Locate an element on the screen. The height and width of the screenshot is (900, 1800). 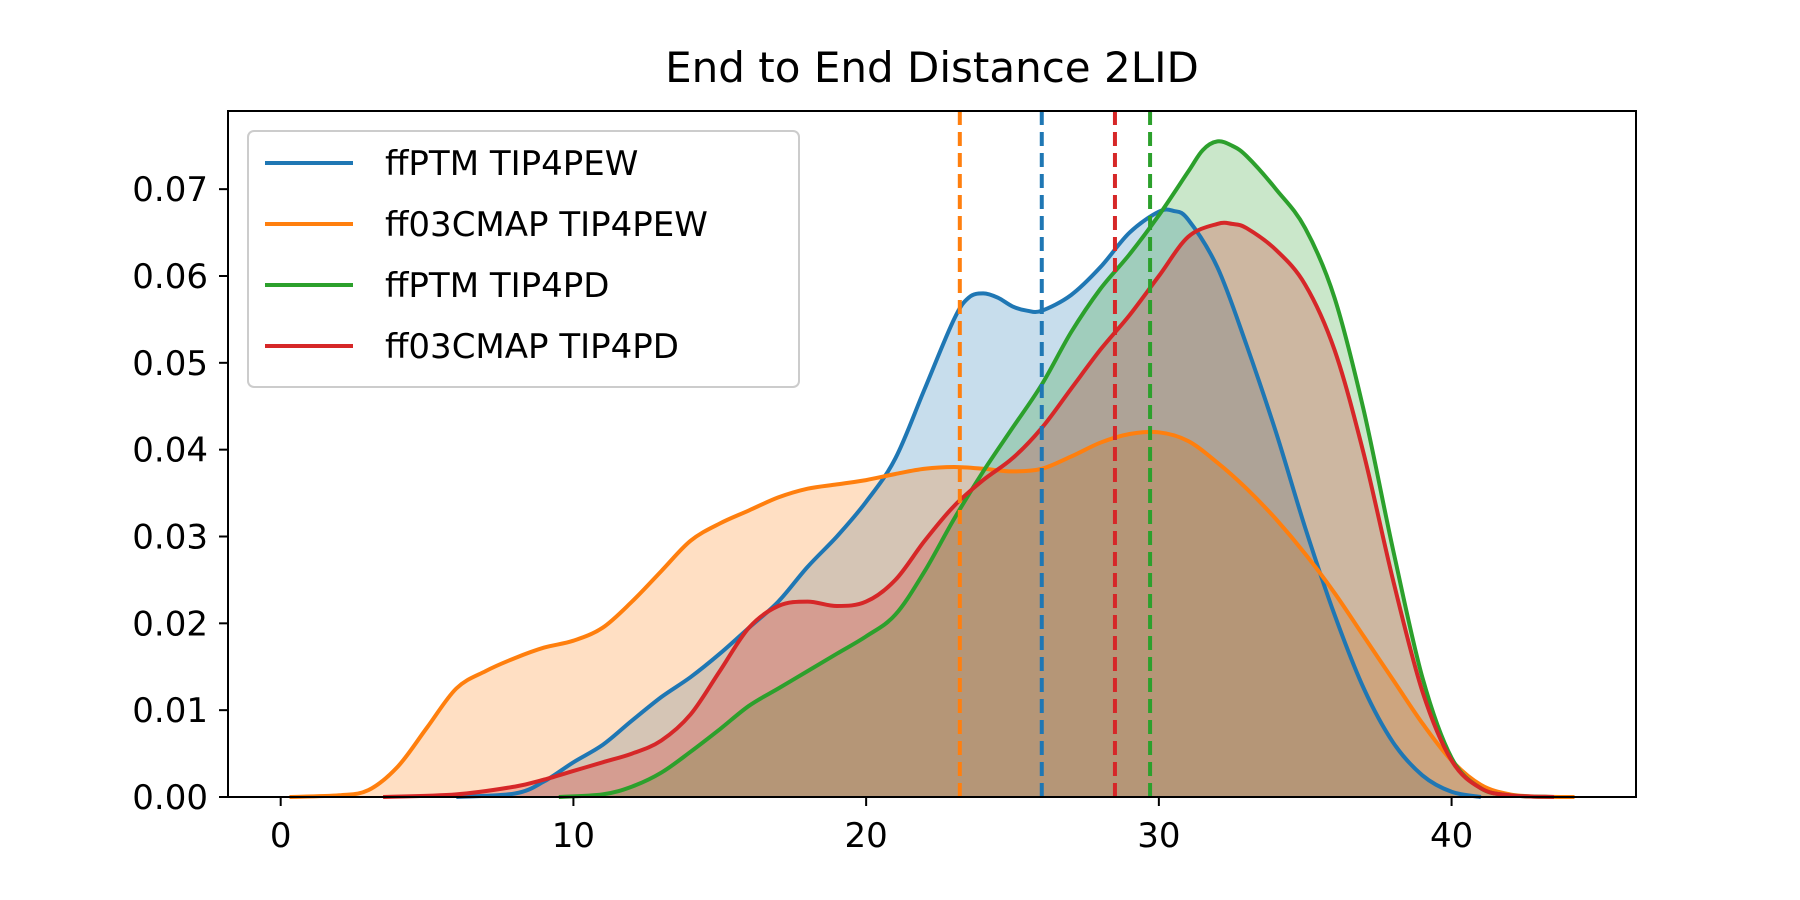
chart-title: End to End Distance 2LID is located at coordinates (932, 67).